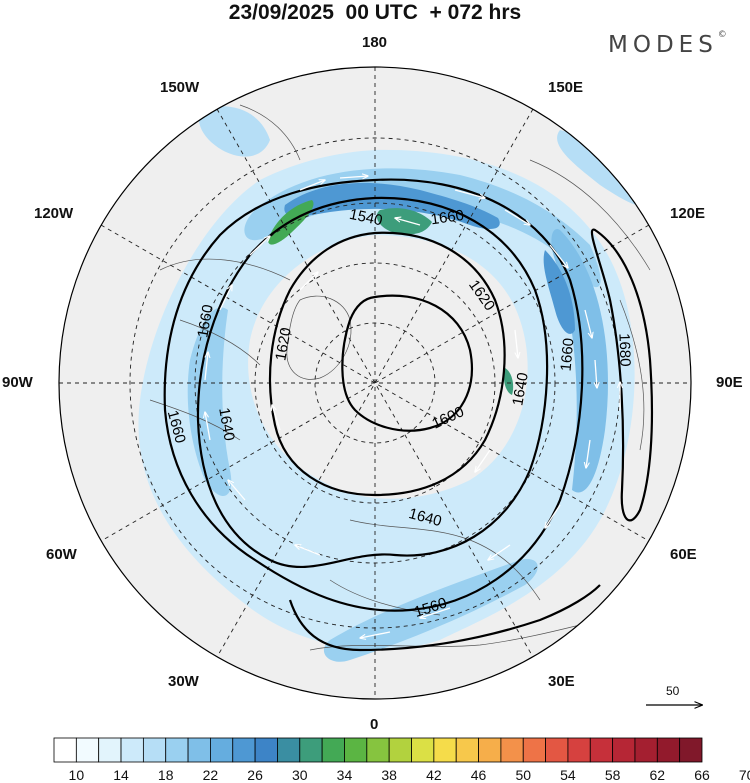 This screenshot has width=750, height=783. I want to click on colorbar-tick-label: 26, so click(255, 775).